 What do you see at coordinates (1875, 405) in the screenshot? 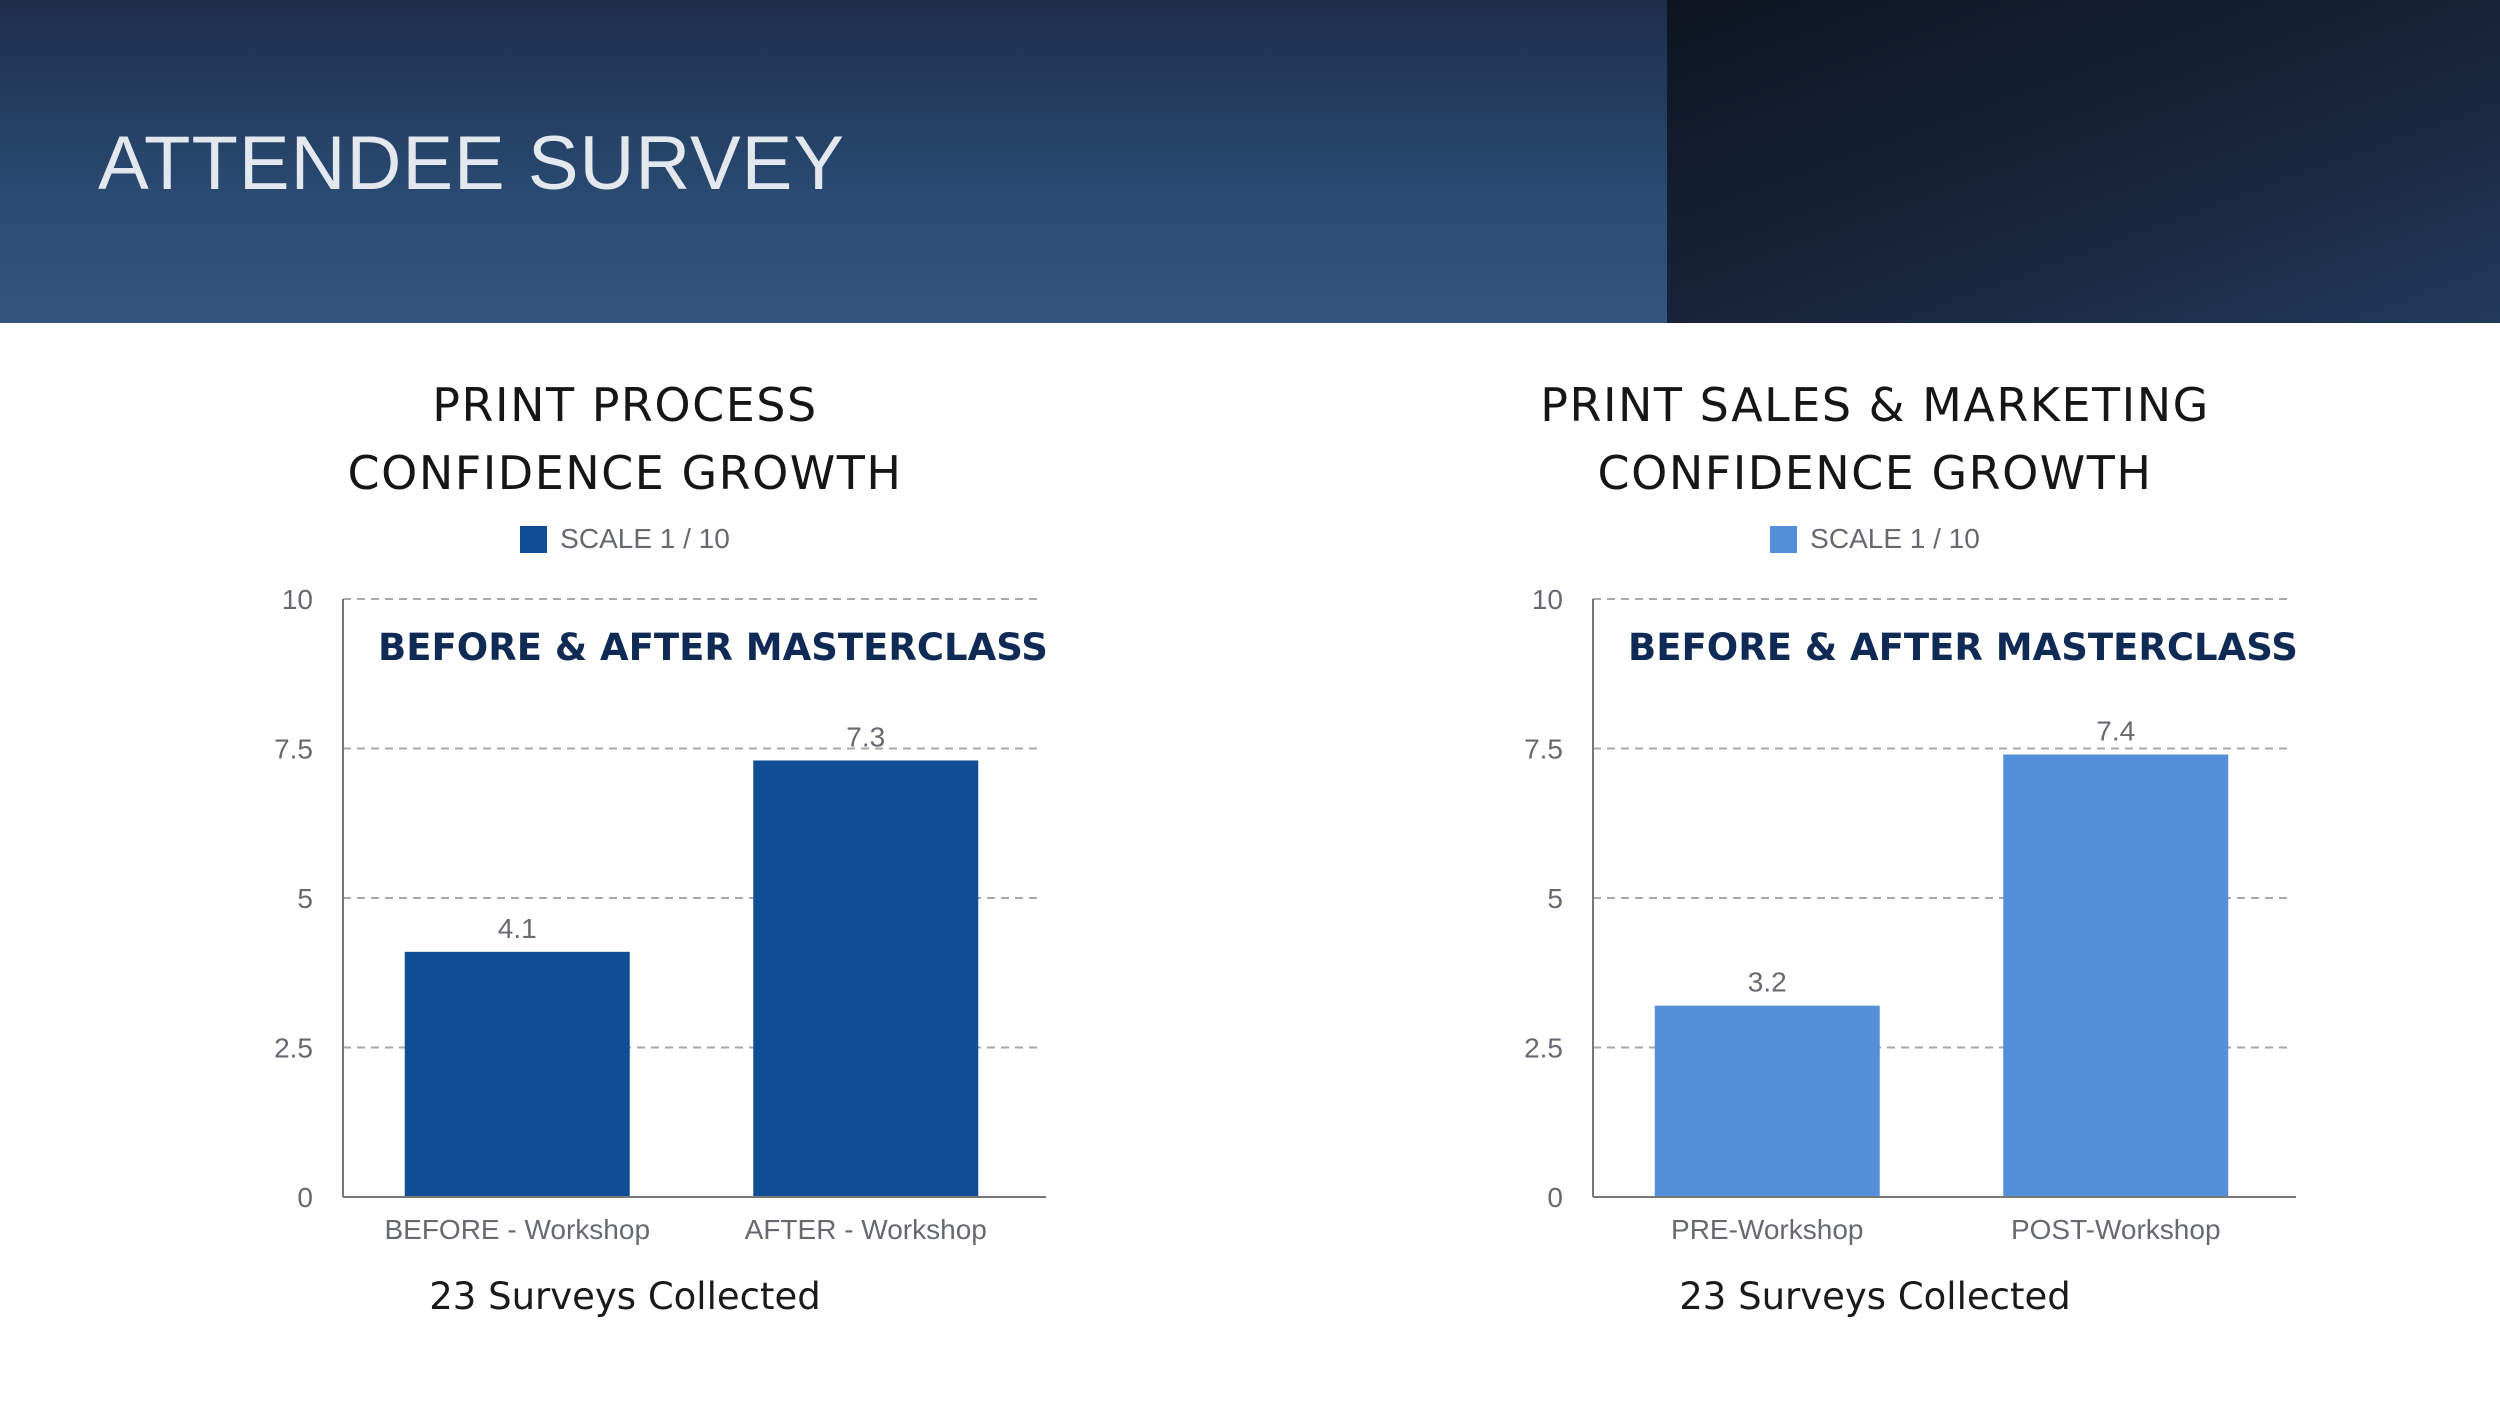
I see `chart-title-line-1: PRINT SALES & MARKETING` at bounding box center [1875, 405].